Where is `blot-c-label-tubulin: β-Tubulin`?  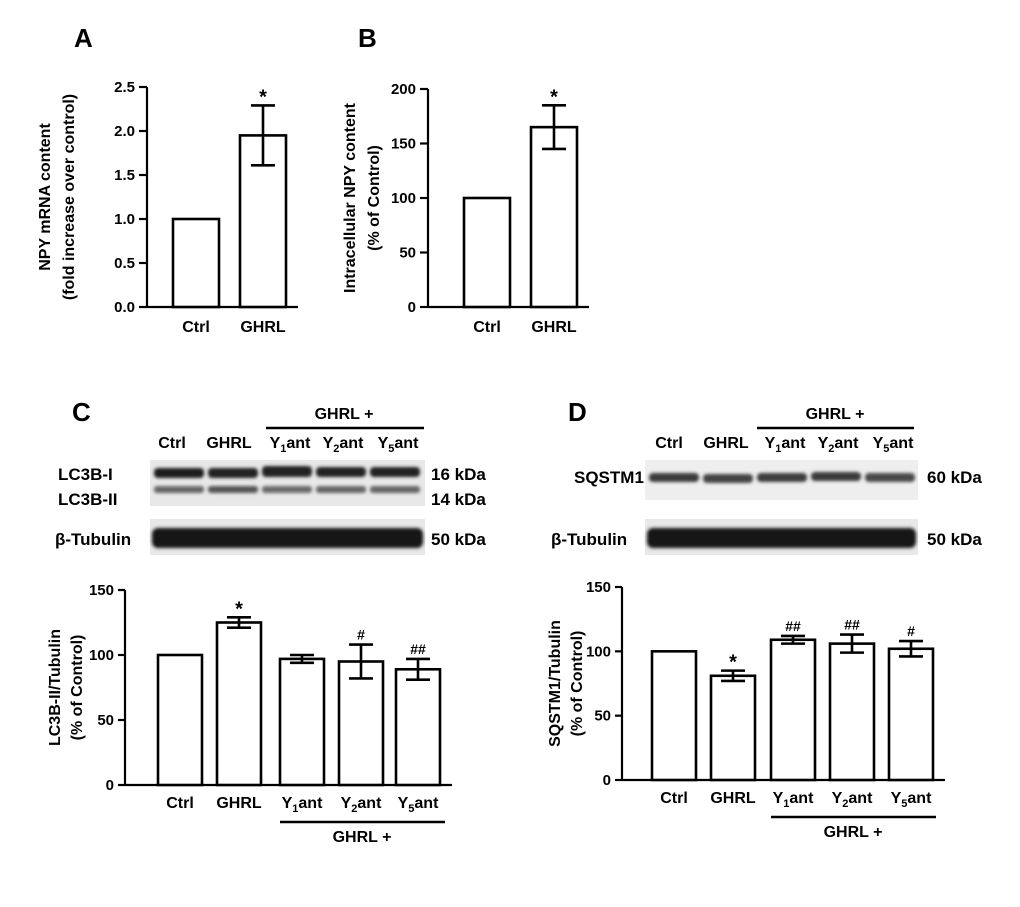
blot-c-label-tubulin: β-Tubulin is located at coordinates (93, 539).